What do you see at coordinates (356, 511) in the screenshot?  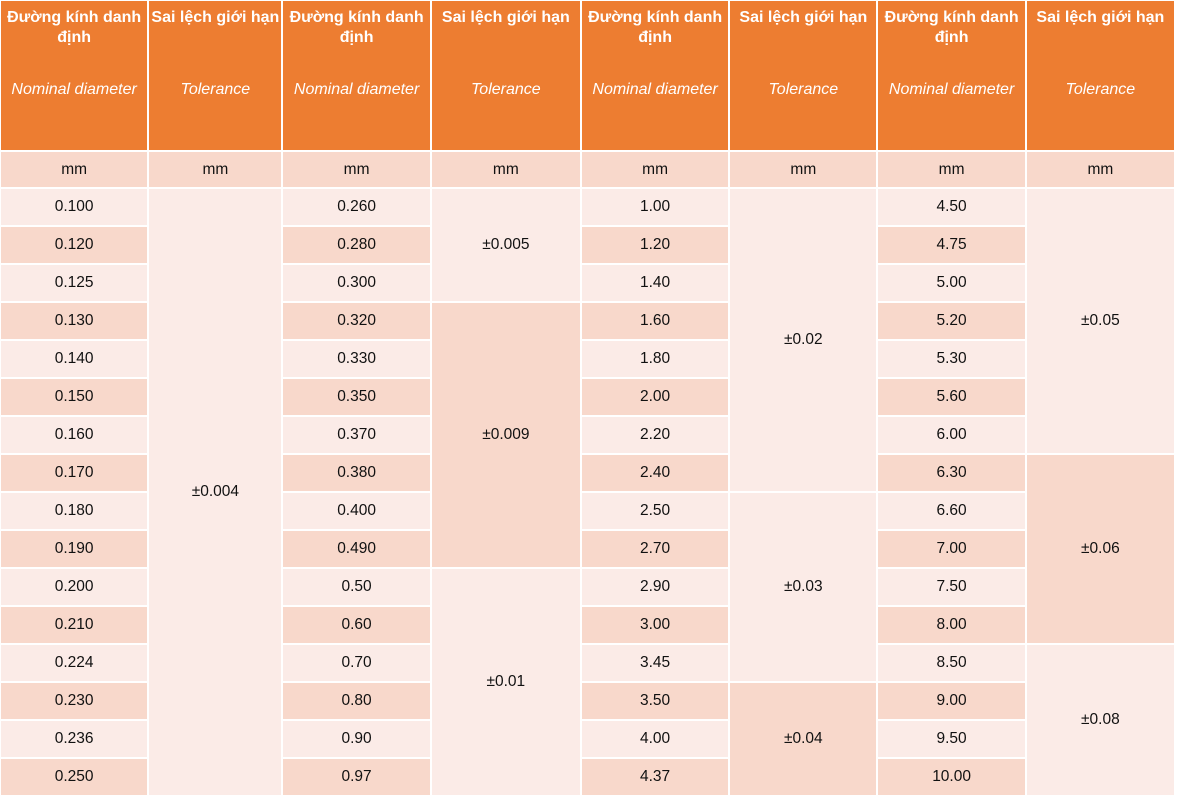 I see `diameter-cell: 0.400` at bounding box center [356, 511].